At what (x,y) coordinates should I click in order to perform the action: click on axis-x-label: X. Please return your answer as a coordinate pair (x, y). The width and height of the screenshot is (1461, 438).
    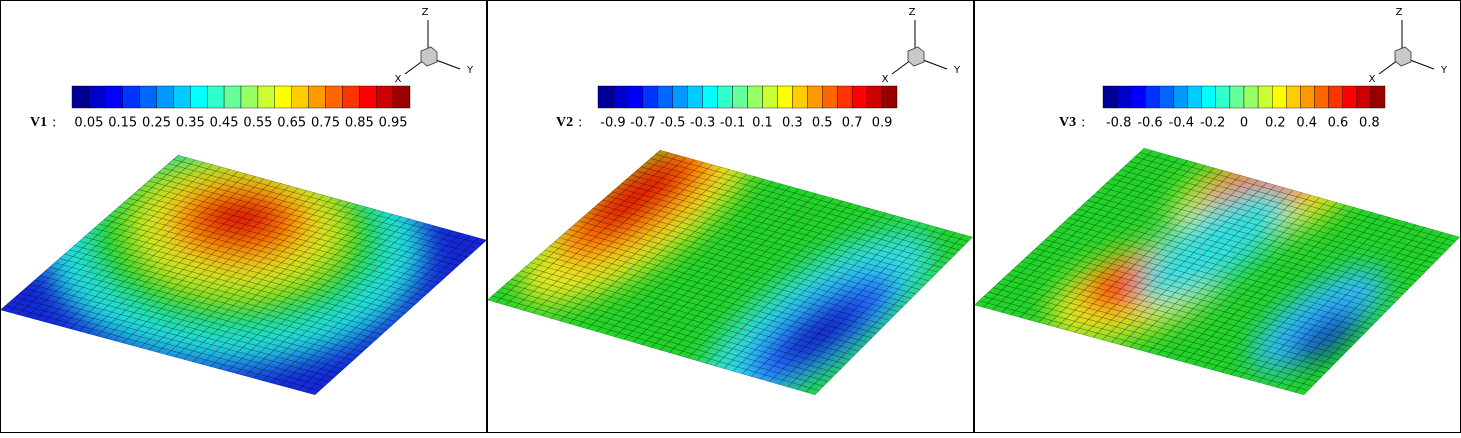
    Looking at the image, I should click on (398, 79).